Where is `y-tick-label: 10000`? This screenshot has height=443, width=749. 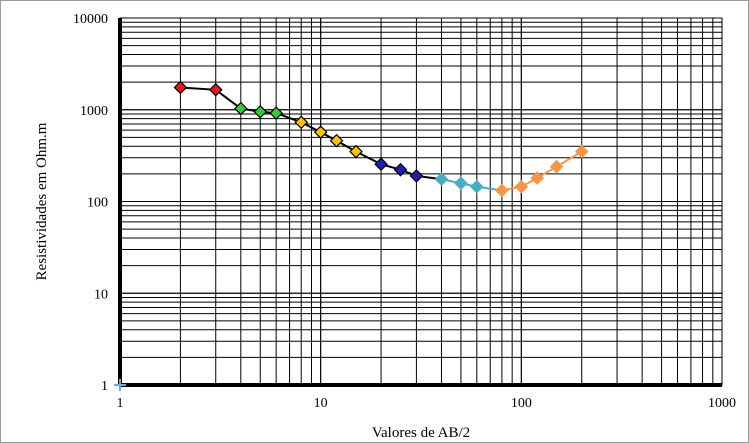 y-tick-label: 10000 is located at coordinates (90, 19).